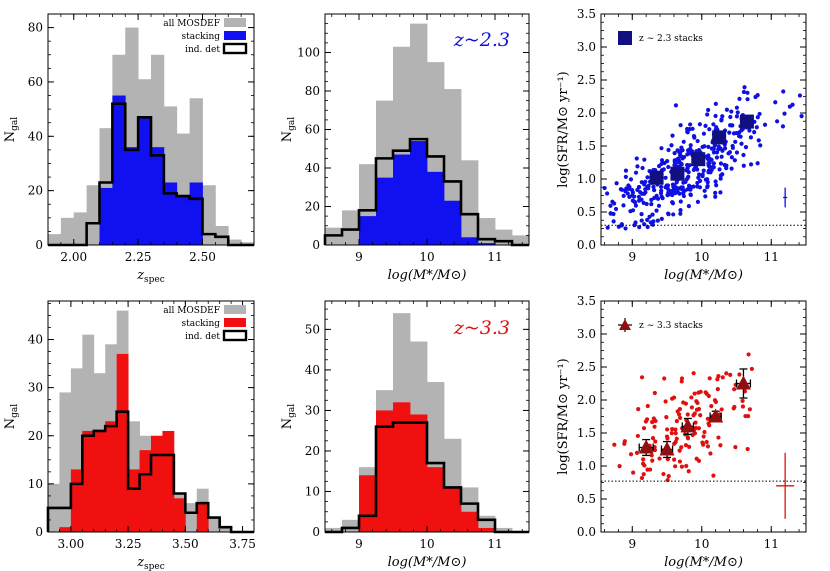  I want to click on x-tick-label: 9, so click(359, 257).